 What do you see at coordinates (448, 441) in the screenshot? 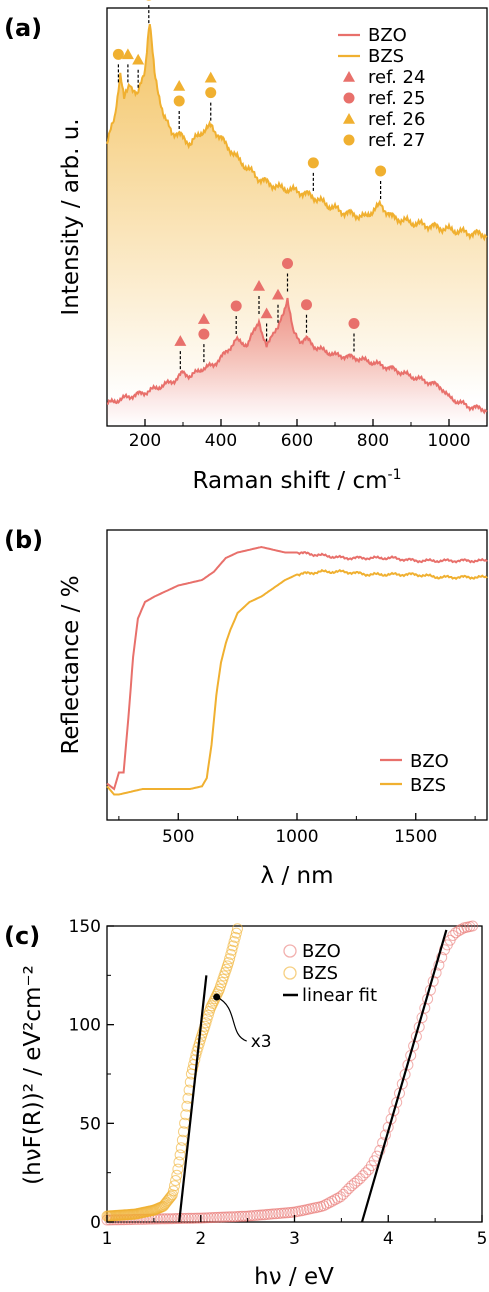
I see `raman-x-tick-label: 1000` at bounding box center [448, 441].